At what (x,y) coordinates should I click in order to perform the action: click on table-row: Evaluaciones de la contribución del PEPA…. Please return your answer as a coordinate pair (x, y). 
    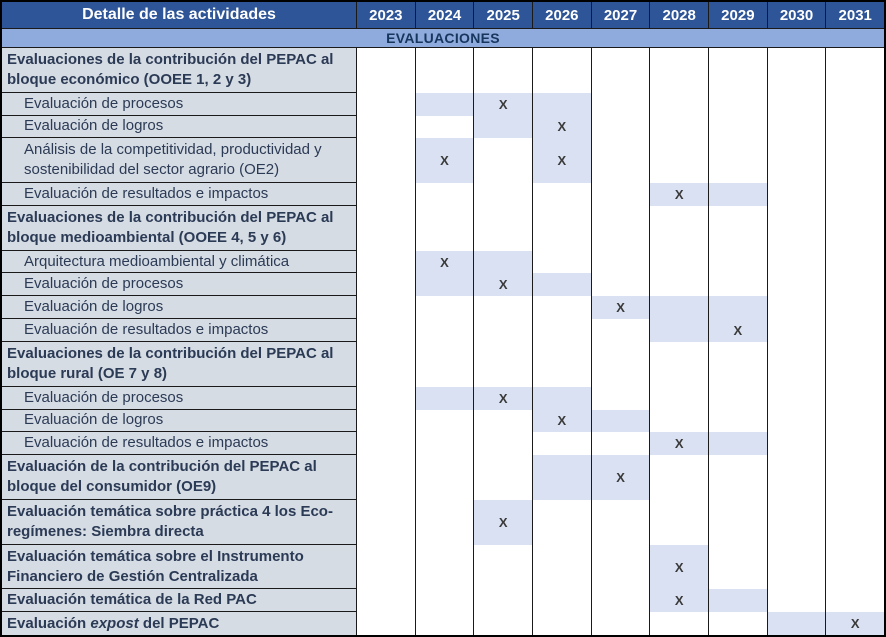
    Looking at the image, I should click on (443, 70).